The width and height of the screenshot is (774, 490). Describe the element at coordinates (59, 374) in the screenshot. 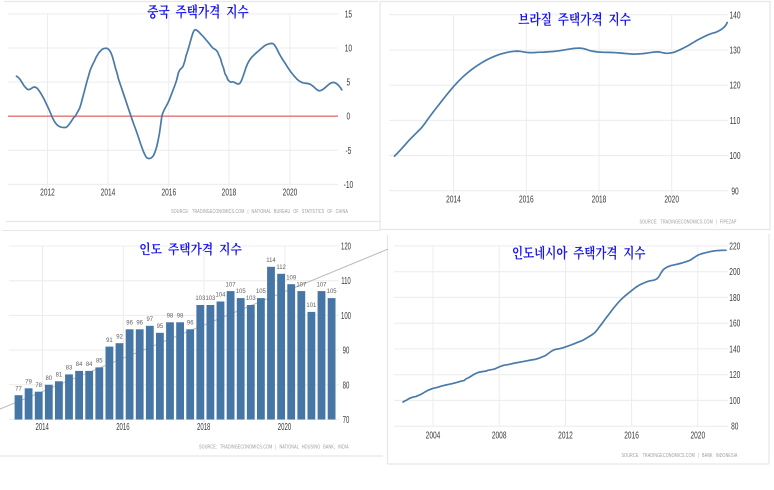

I see `svg-text: 81` at that location.